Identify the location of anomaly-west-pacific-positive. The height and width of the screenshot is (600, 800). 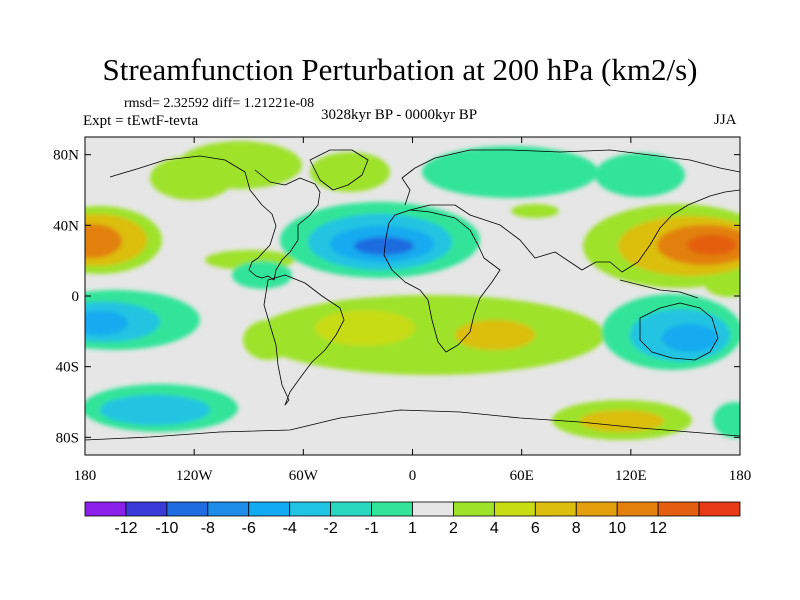
(722, 285).